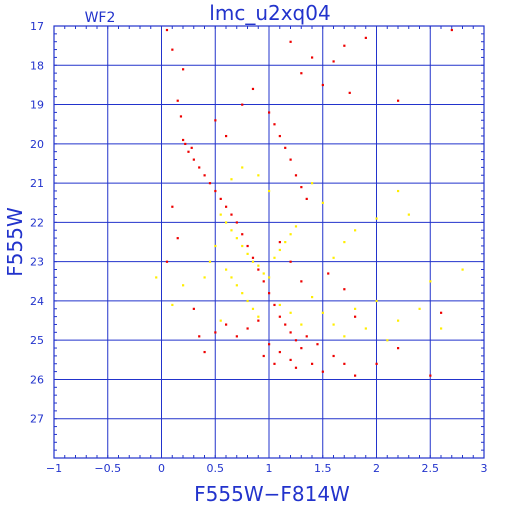  I want to click on chart-title: lmc_u2xq04, so click(269, 13).